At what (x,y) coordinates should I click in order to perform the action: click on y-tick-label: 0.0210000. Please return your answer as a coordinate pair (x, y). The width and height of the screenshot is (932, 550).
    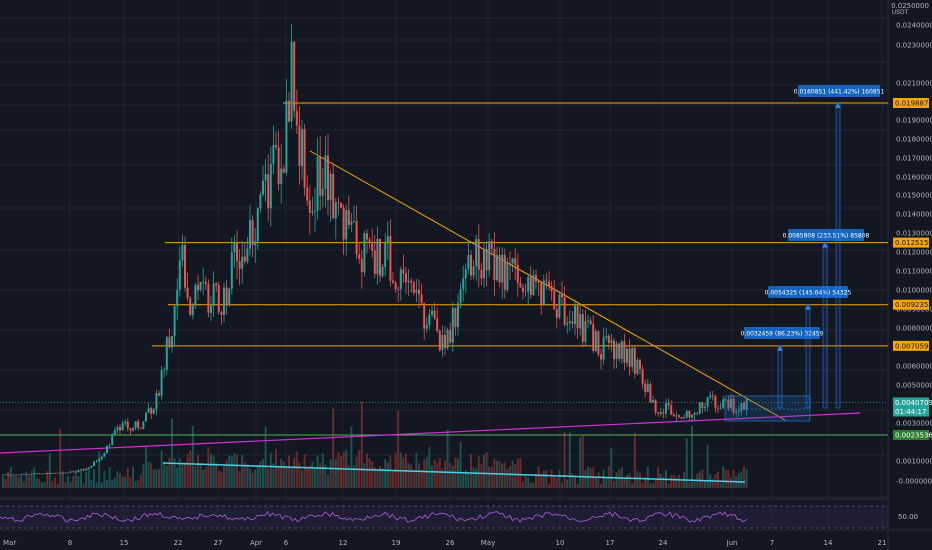
    Looking at the image, I should click on (914, 84).